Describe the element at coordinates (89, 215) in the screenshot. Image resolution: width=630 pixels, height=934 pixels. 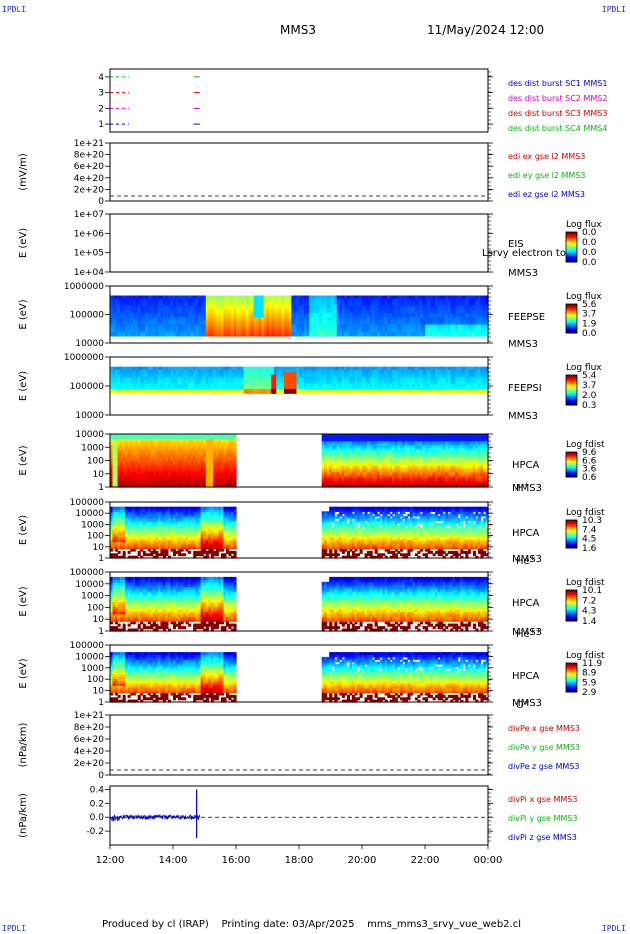
I see `eis-ytick-label: 1e+07` at that location.